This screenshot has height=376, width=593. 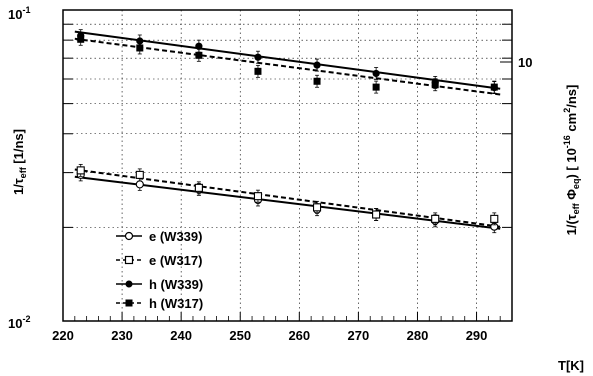 What do you see at coordinates (129, 284) in the screenshot?
I see `legend-marker-h-w339` at bounding box center [129, 284].